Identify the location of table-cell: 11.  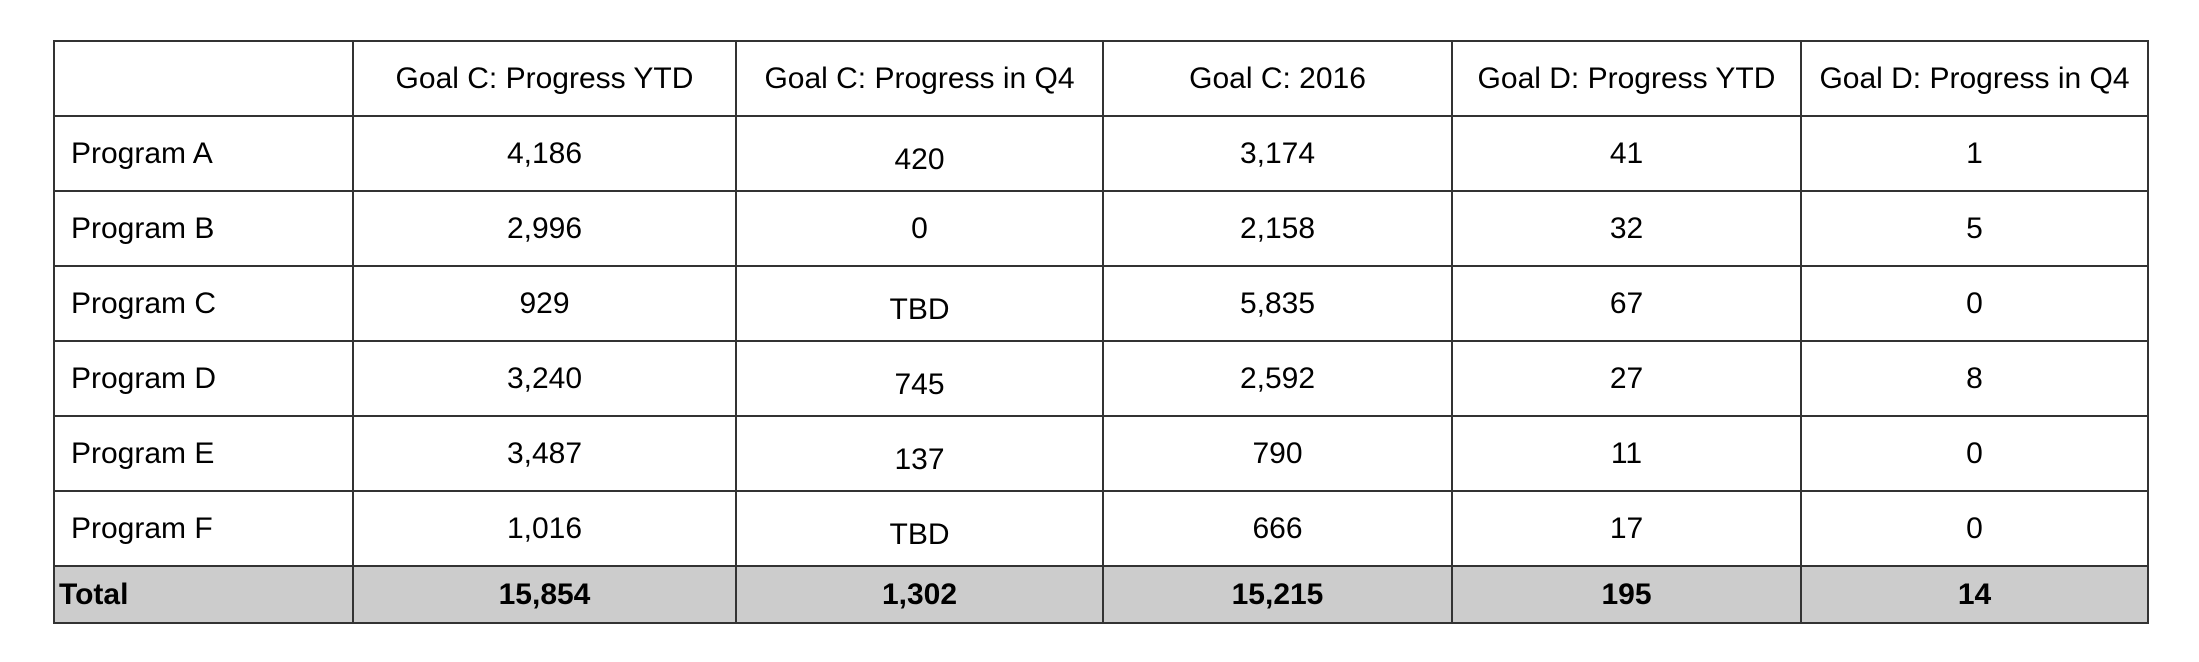
(1626, 453).